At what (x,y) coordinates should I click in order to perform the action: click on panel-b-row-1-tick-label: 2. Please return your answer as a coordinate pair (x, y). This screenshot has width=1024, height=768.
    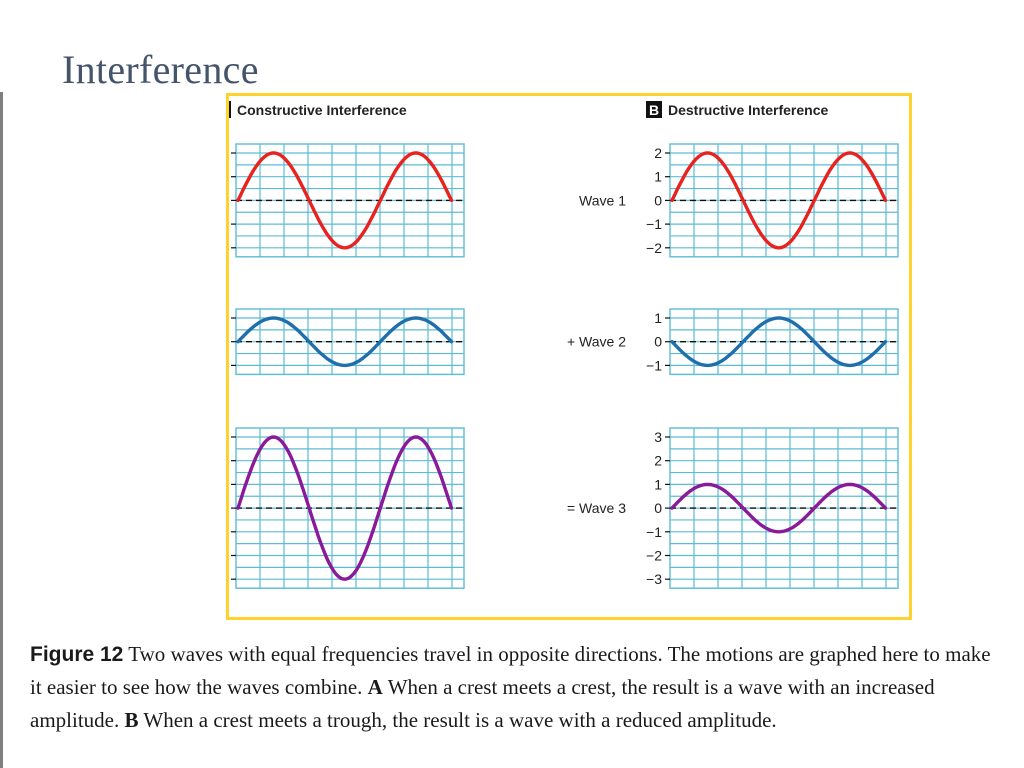
    Looking at the image, I should click on (658, 153).